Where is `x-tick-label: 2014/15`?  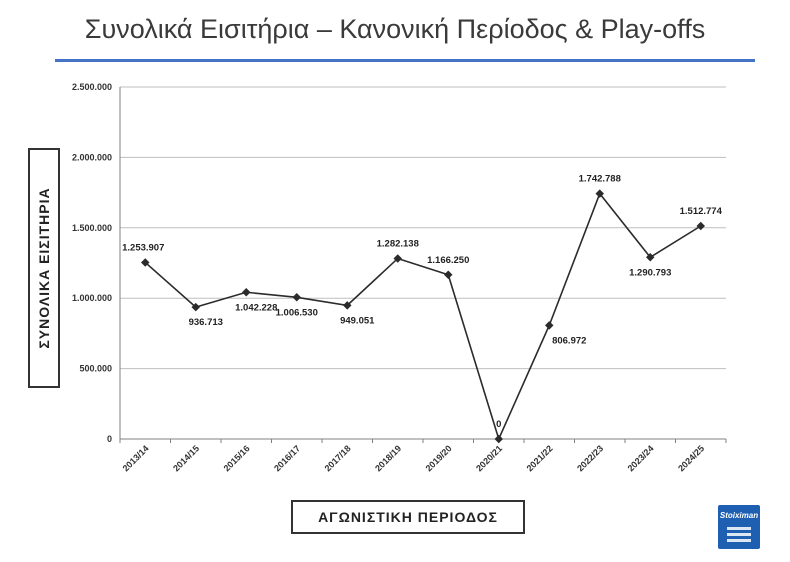 x-tick-label: 2014/15 is located at coordinates (186, 458).